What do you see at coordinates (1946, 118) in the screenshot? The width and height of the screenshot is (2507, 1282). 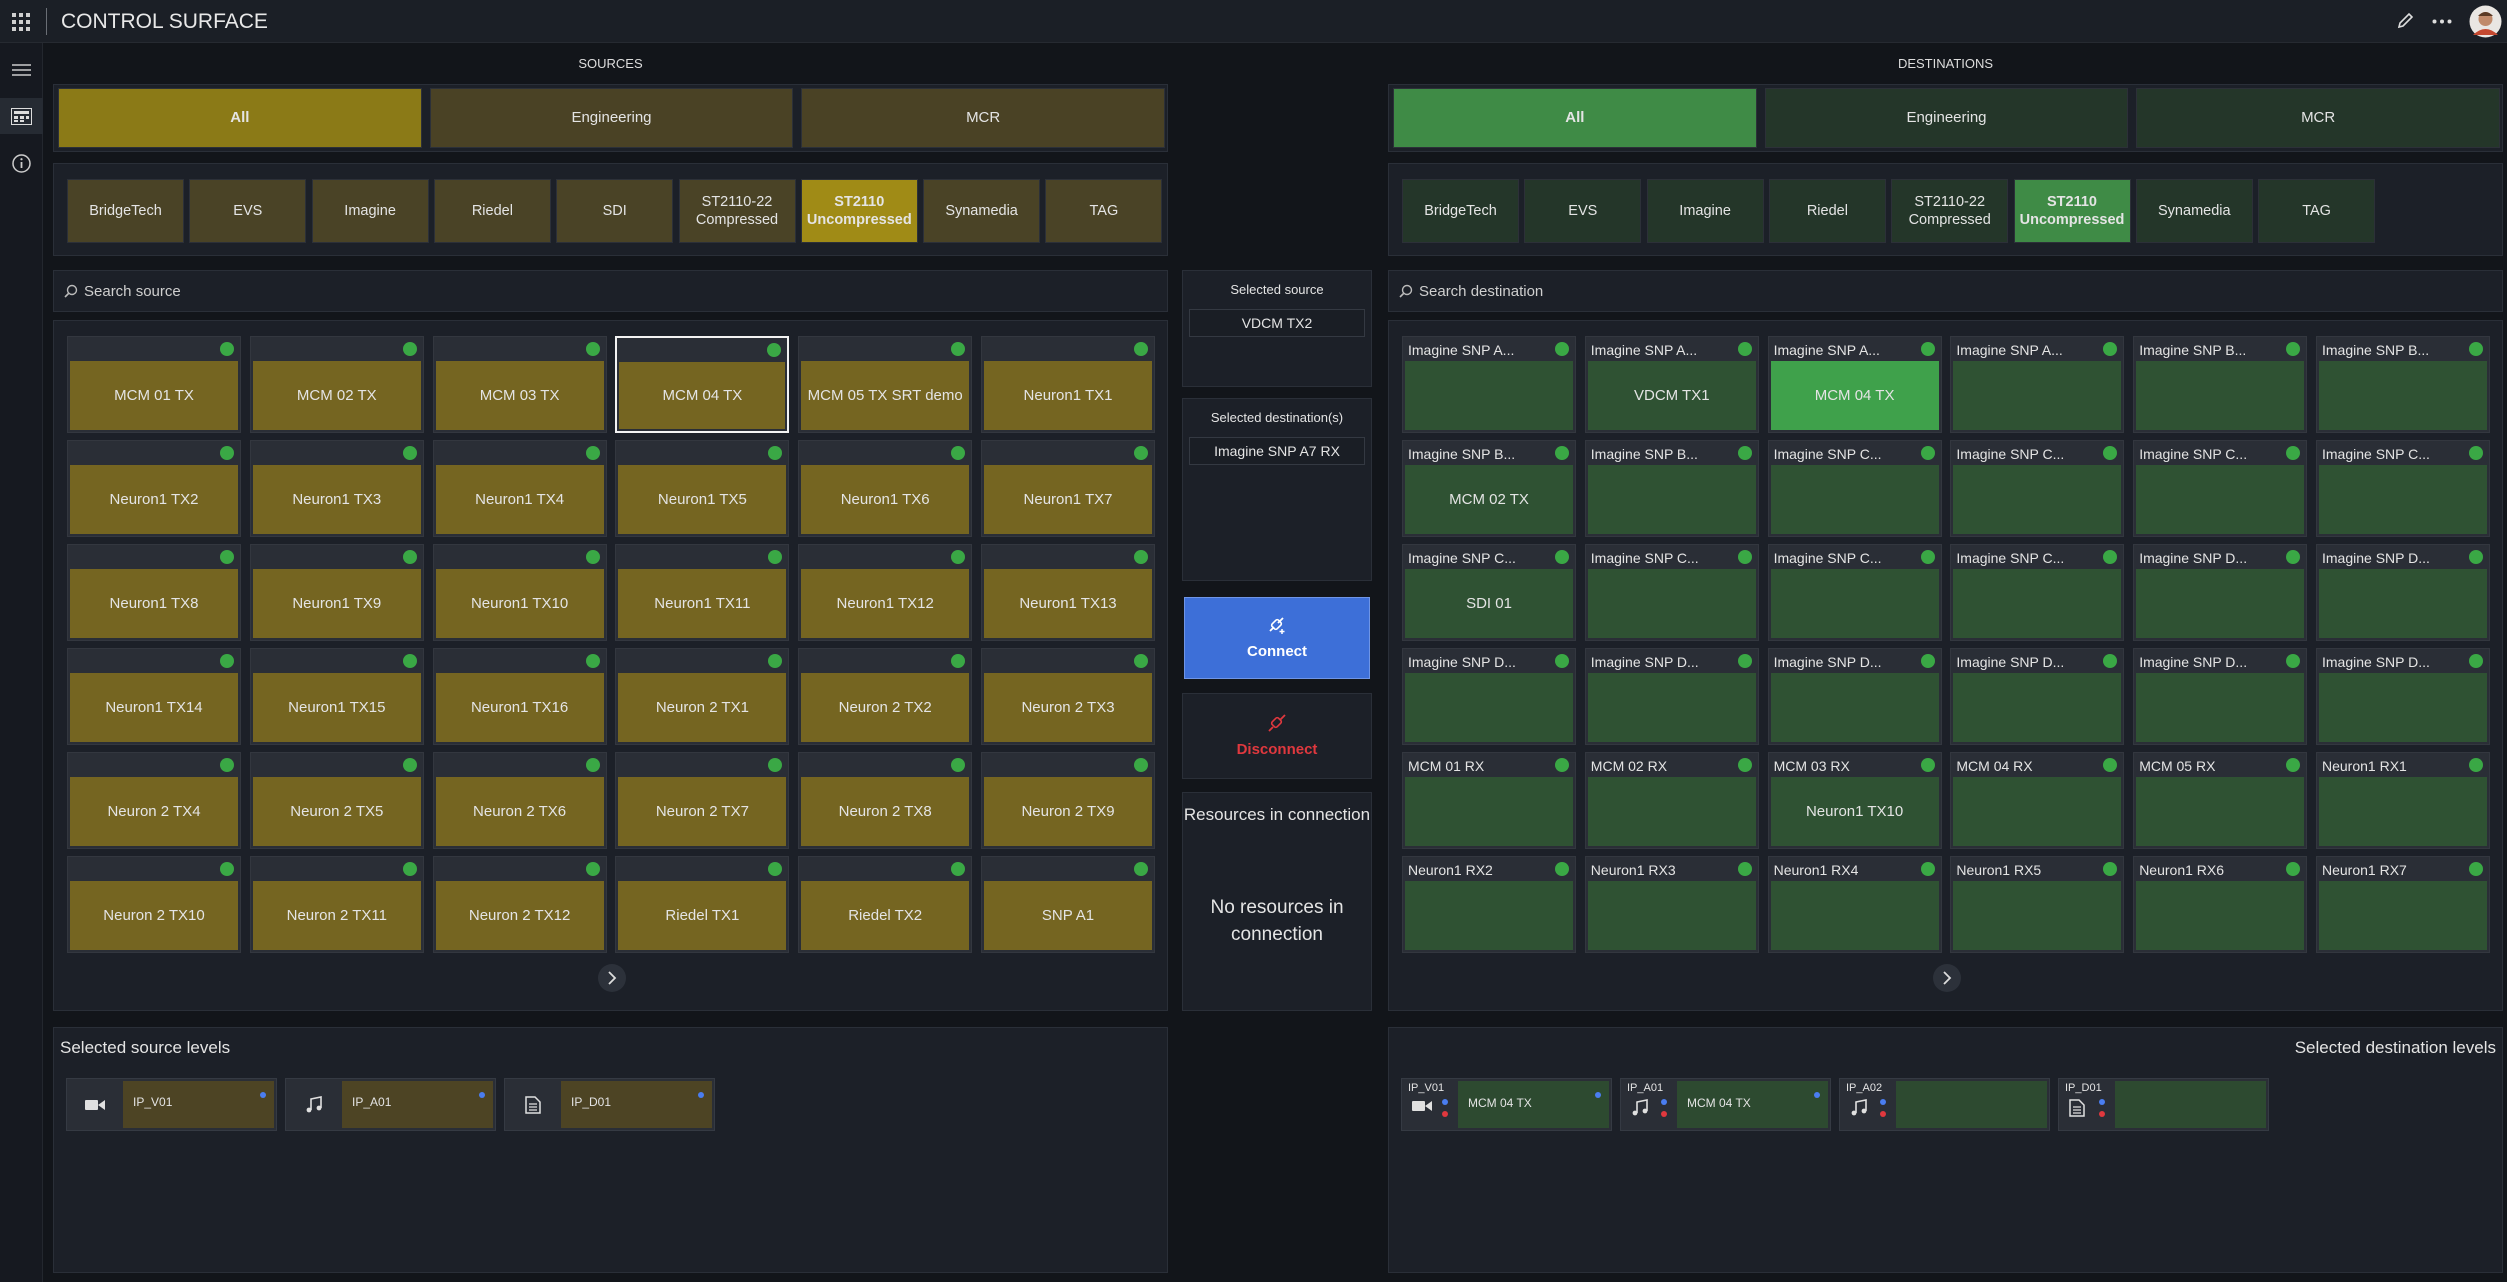 I see `group-button: Engineering` at bounding box center [1946, 118].